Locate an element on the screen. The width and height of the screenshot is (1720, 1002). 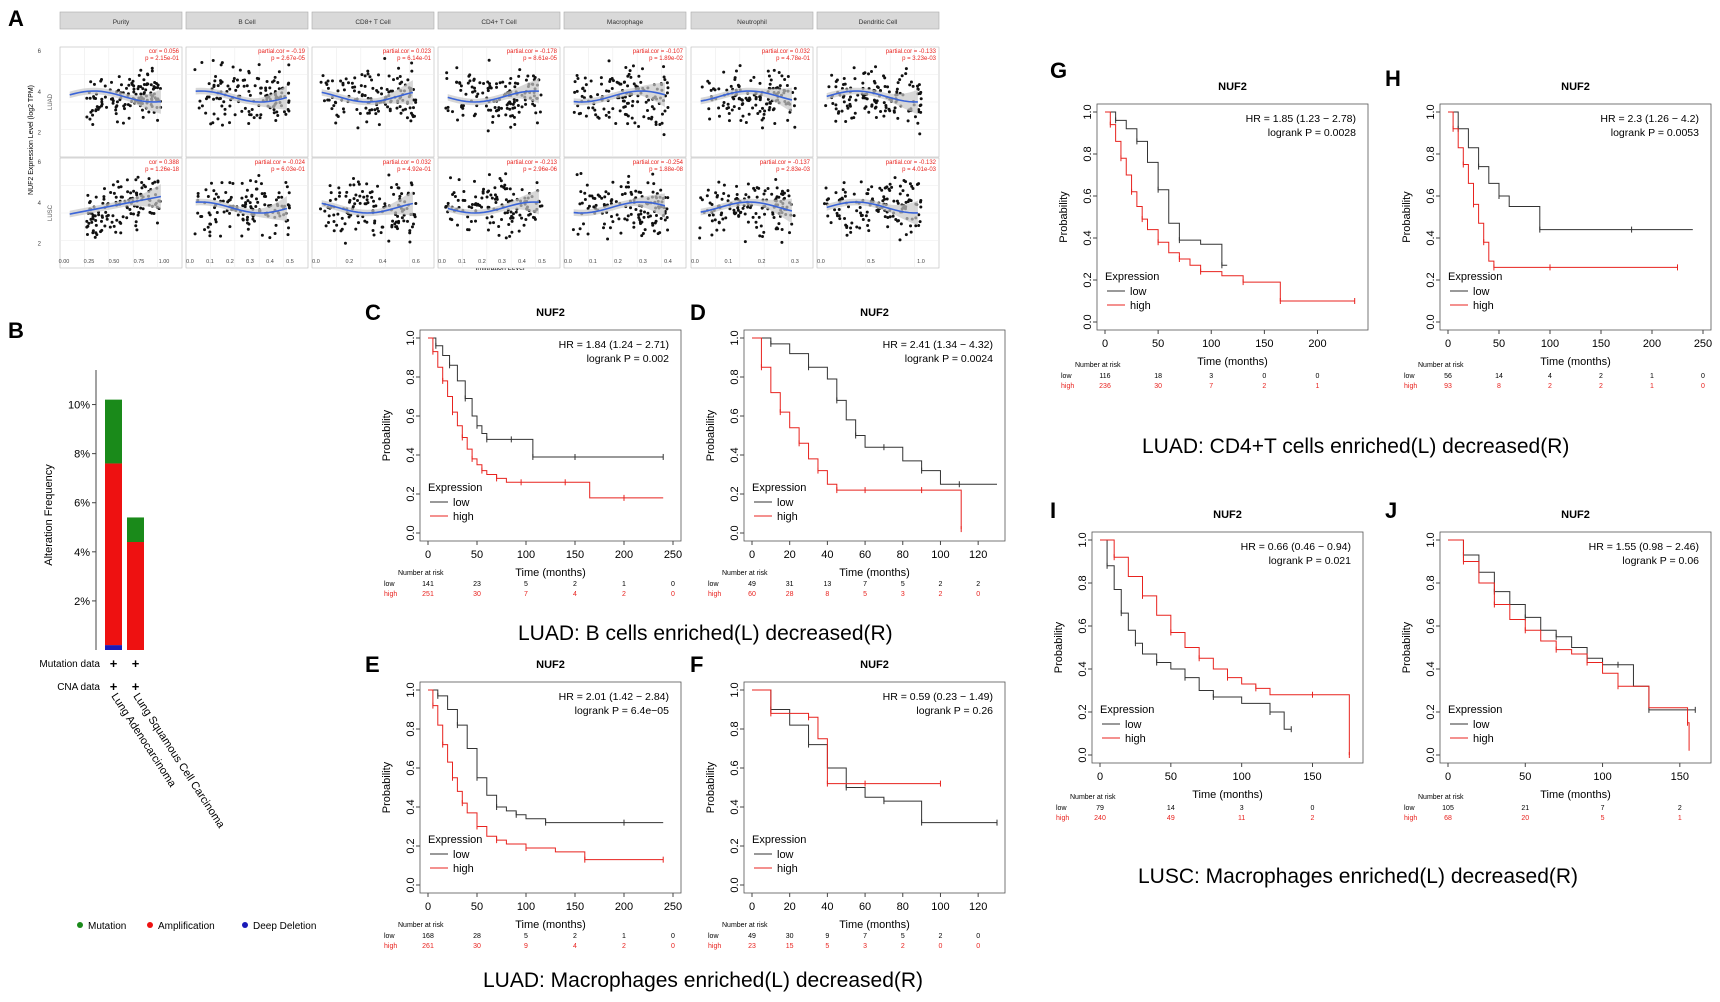
km-xtick-label: 100 is located at coordinates (1211, 344).